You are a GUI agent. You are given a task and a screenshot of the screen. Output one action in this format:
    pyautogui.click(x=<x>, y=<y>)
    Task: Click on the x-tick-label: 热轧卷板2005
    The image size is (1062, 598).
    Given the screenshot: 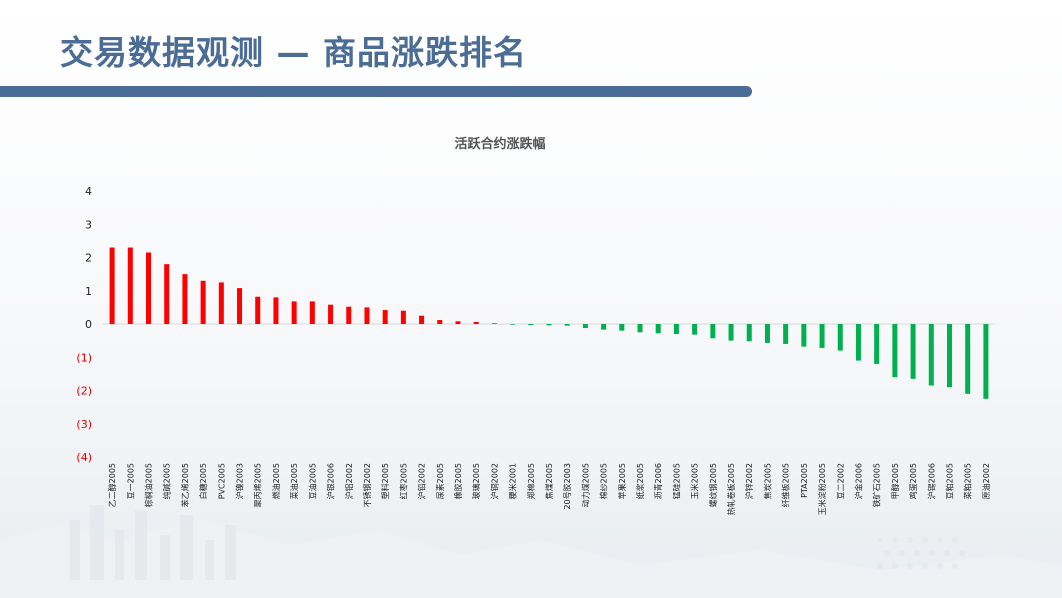 What is the action you would take?
    pyautogui.click(x=731, y=489)
    